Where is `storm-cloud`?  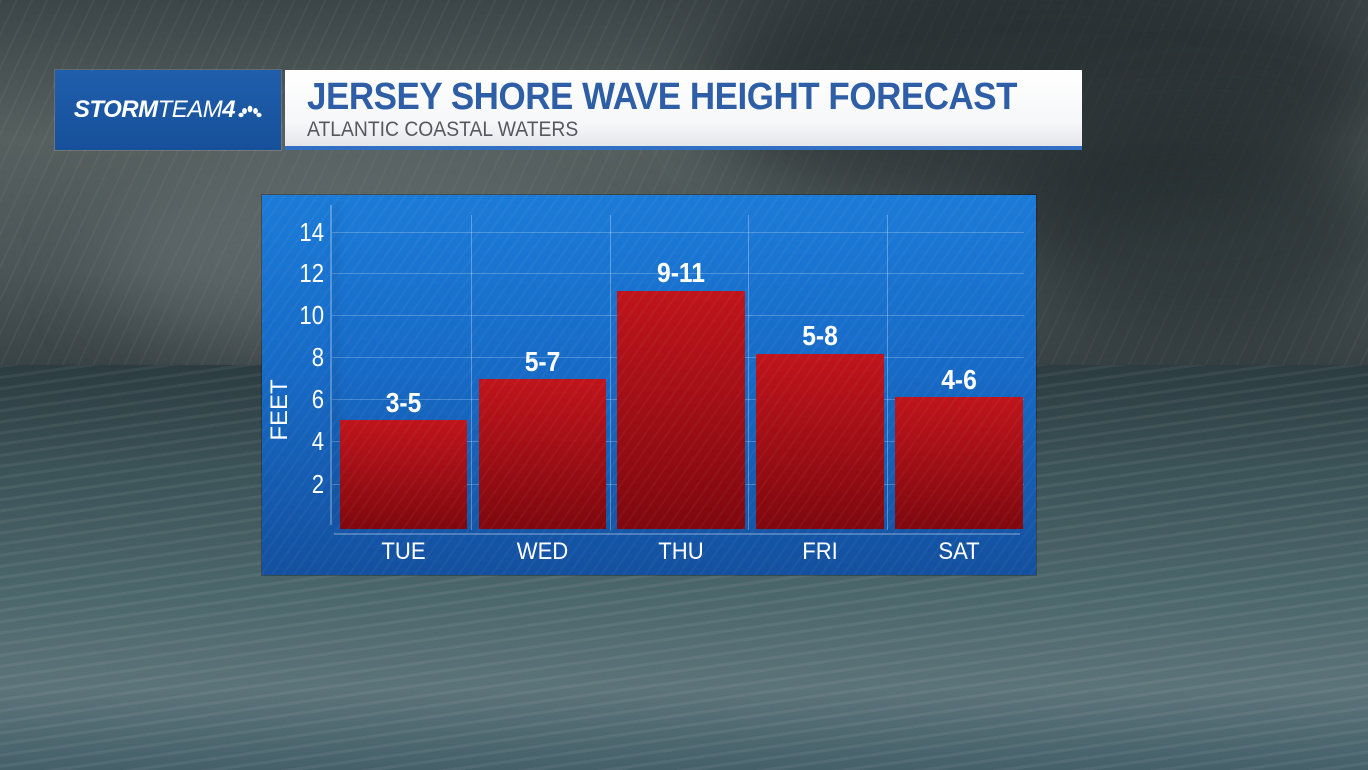
storm-cloud is located at coordinates (1184, 230).